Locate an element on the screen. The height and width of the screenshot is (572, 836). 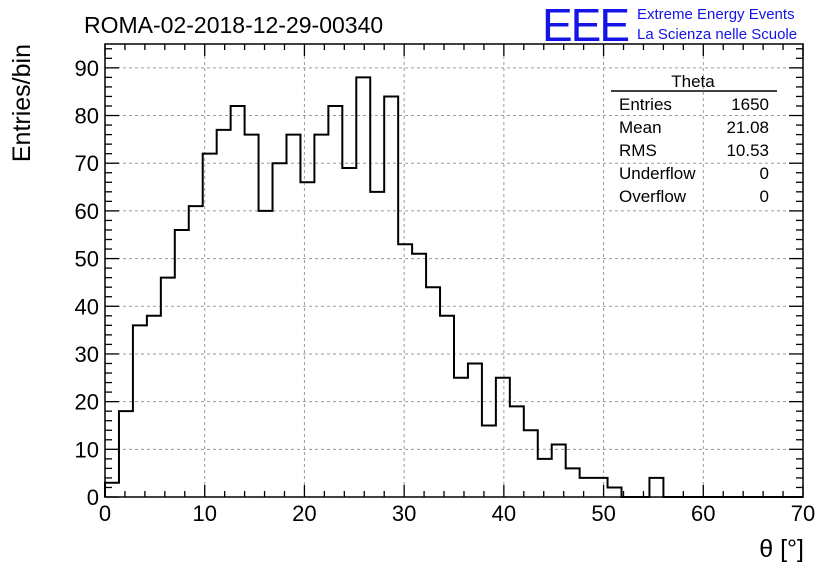
y-tick-label: 20 is located at coordinates (87, 402).